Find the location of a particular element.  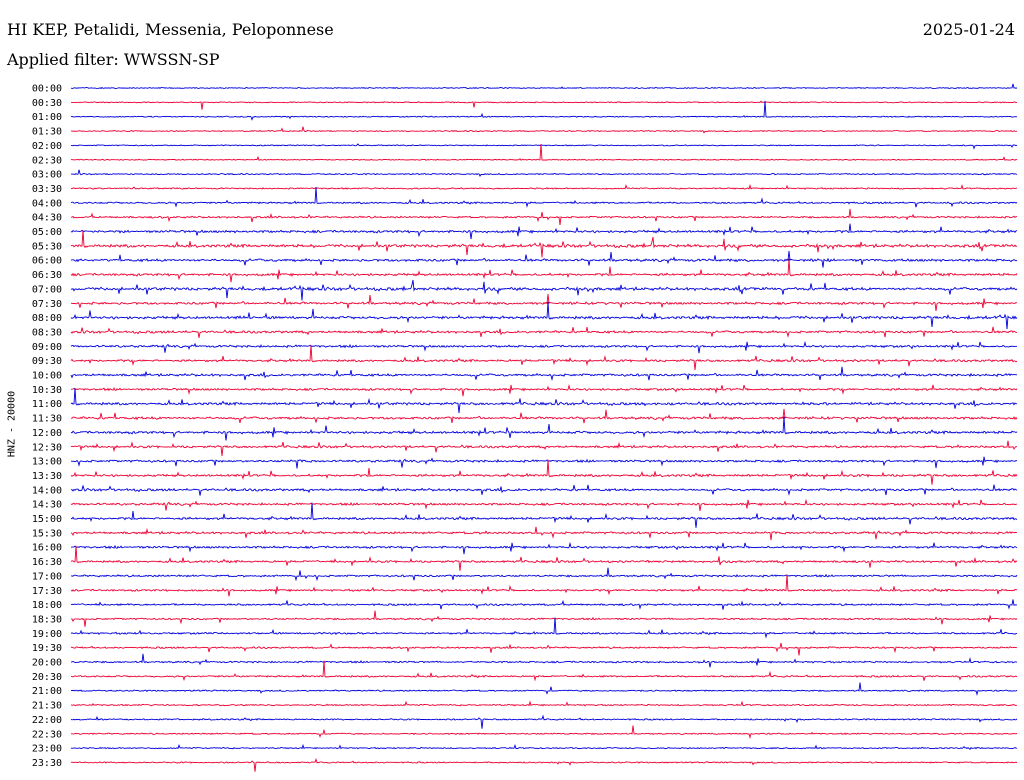

row-time-label: 08:00 is located at coordinates (47, 318).